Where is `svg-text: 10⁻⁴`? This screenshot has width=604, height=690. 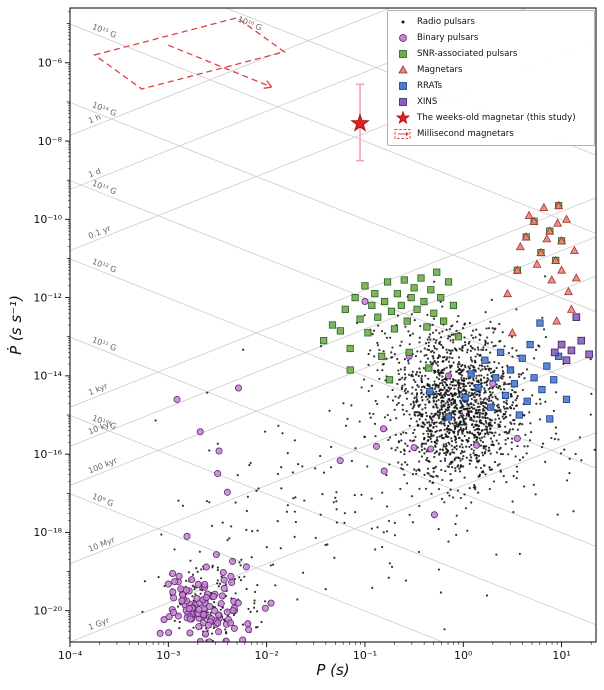 svg-text: 10⁻⁴ is located at coordinates (70, 655).